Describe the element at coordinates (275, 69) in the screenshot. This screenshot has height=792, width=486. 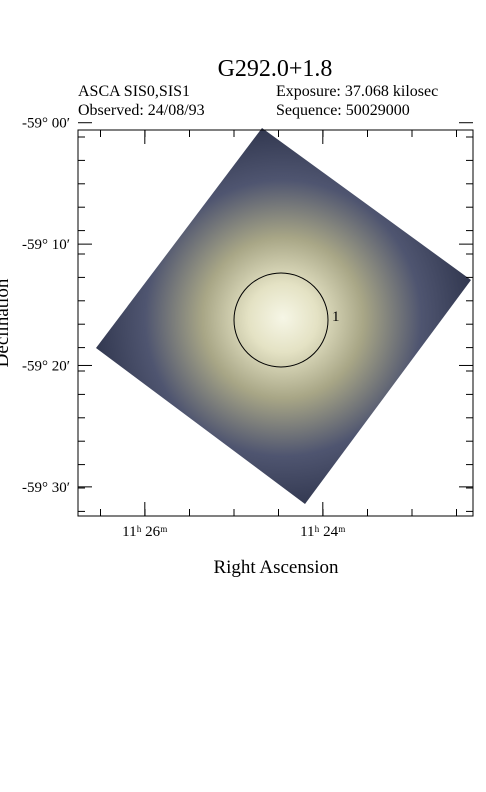
I see `chart-title: G292.0+1.8` at that location.